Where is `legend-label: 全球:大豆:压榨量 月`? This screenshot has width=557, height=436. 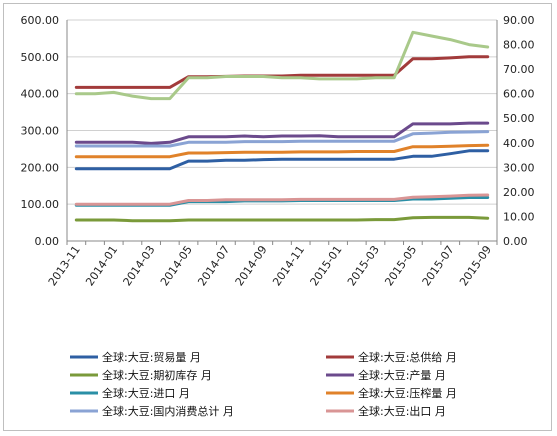 legend-label: 全球:大豆:压榨量 月 is located at coordinates (407, 393).